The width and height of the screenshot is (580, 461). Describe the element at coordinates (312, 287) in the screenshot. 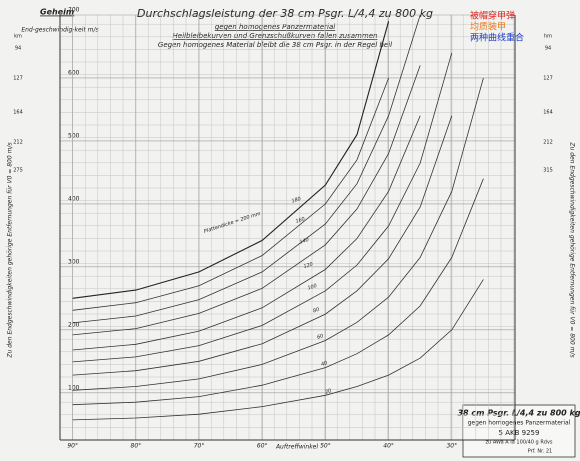

I see `curve-label: 100` at that location.